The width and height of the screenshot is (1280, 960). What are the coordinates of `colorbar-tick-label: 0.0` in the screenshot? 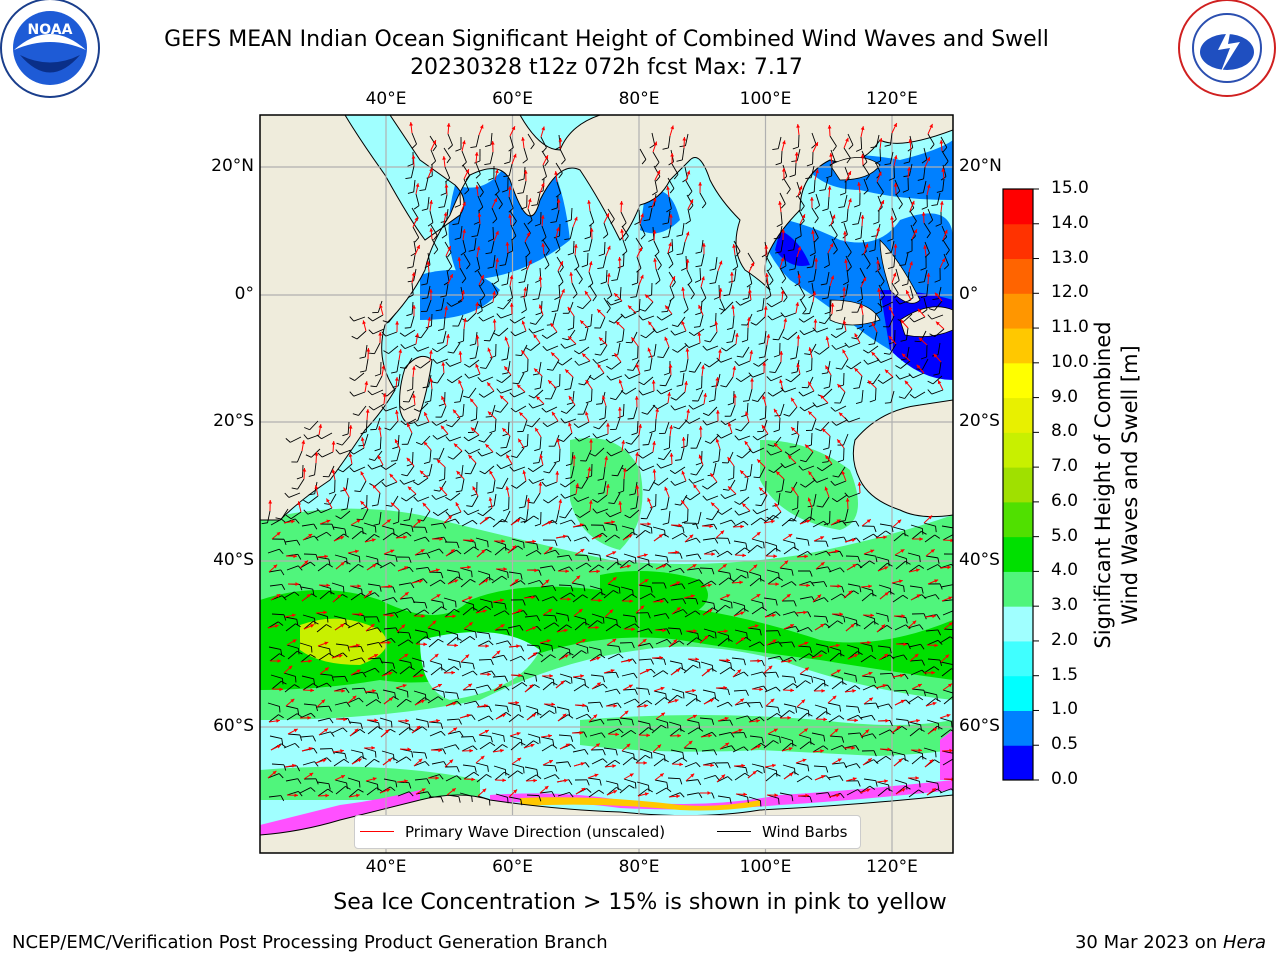 It's located at (1065, 779).